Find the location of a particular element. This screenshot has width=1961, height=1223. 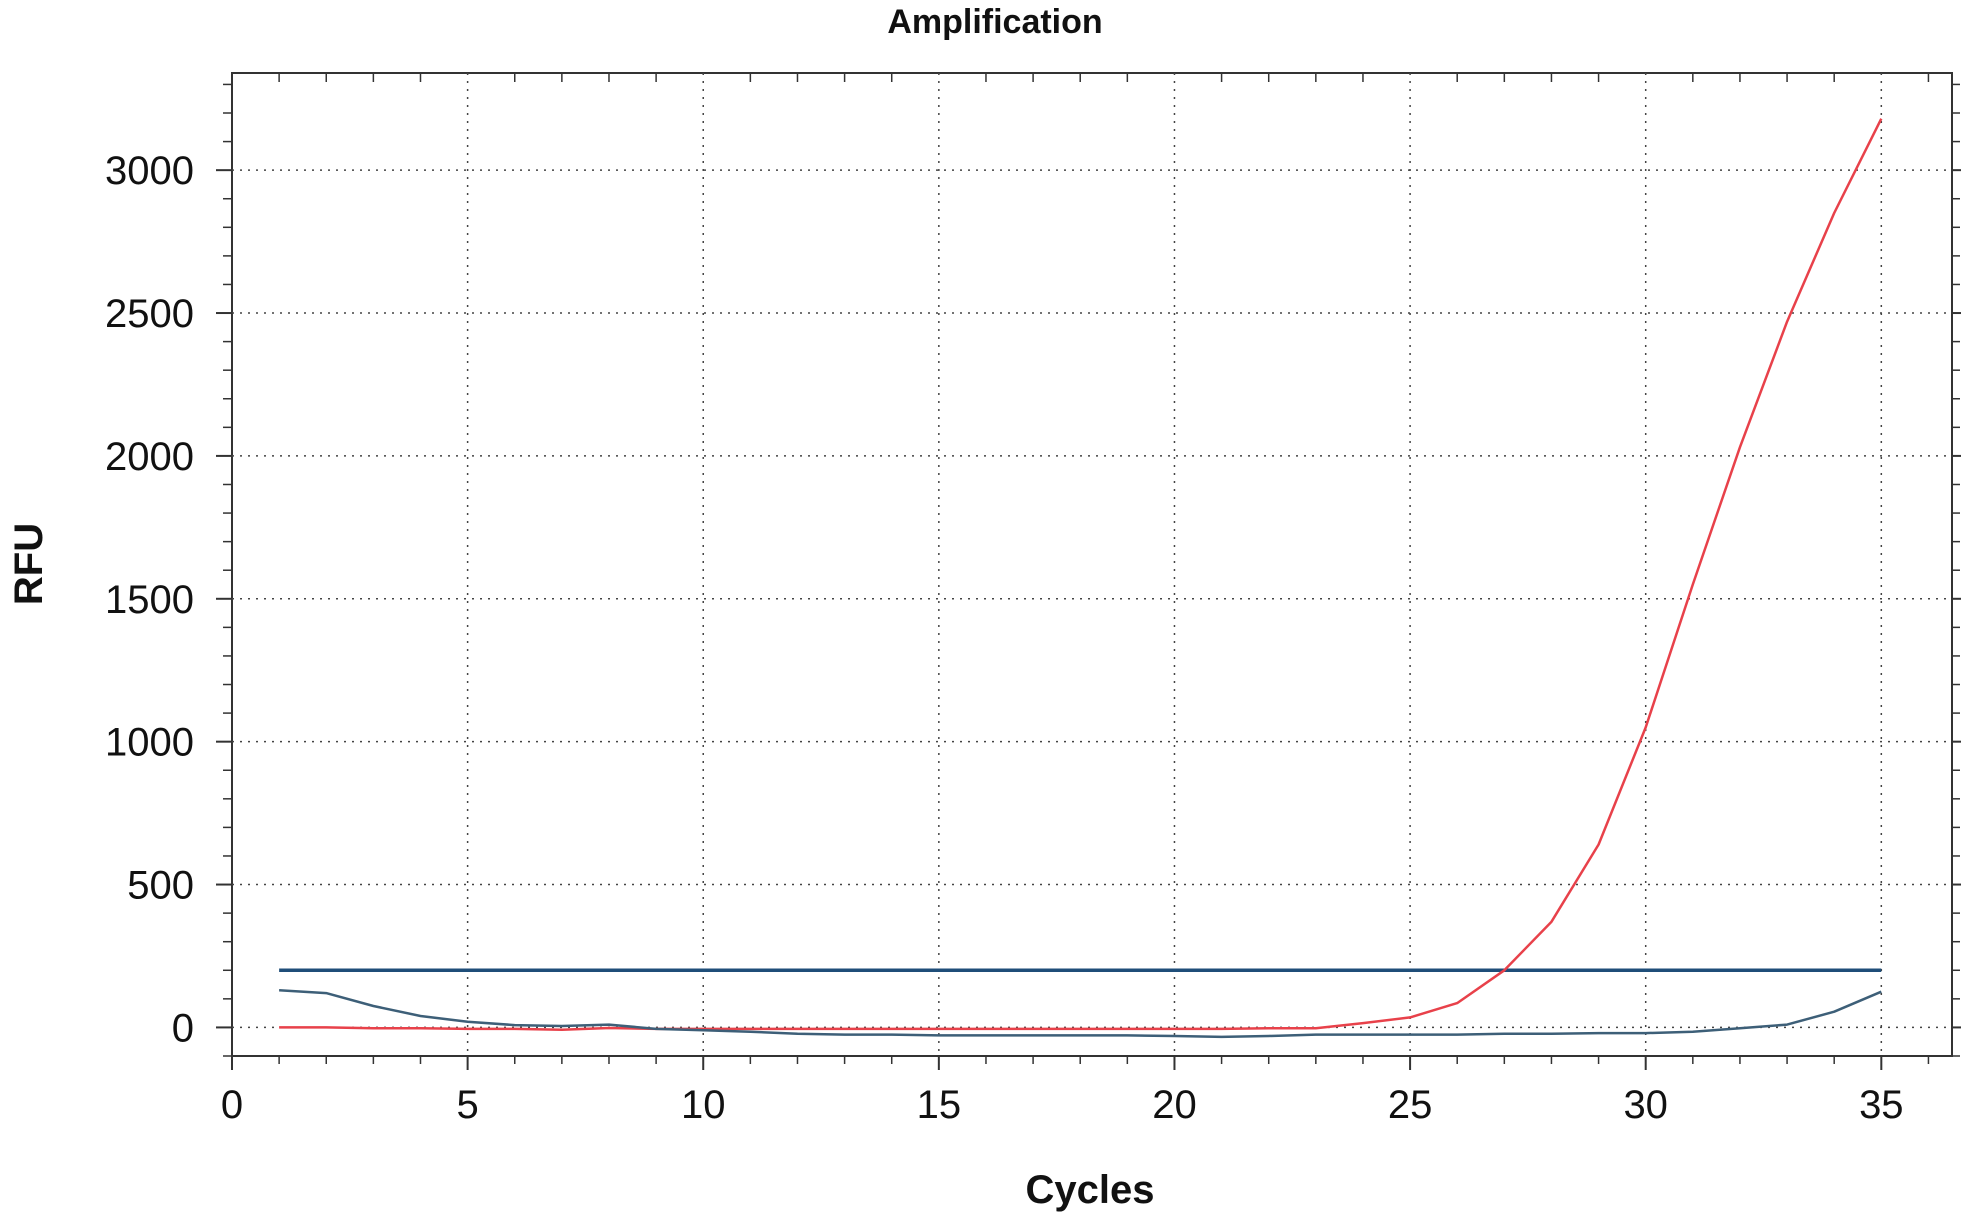

x-tick-label: 0 is located at coordinates (232, 1105).